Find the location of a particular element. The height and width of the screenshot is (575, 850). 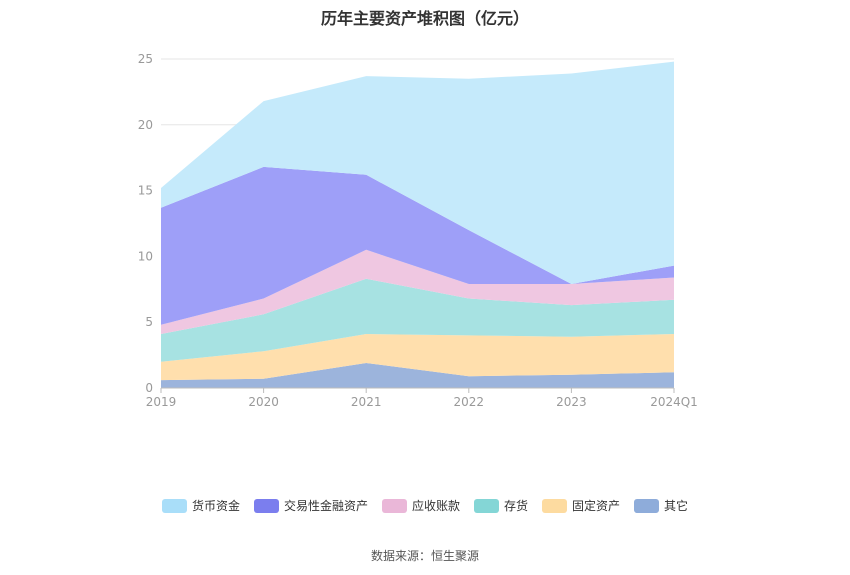

chart-title: 历年主要资产堆积图（亿元） is located at coordinates (424, 18).